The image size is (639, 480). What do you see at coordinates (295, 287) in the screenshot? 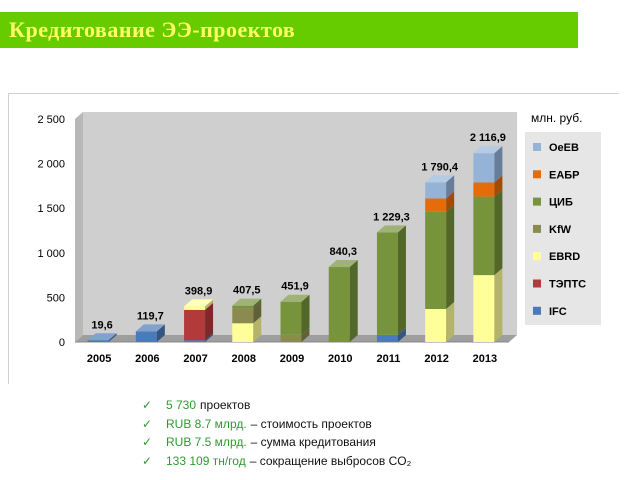
I see `data-label: 451,9` at bounding box center [295, 287].